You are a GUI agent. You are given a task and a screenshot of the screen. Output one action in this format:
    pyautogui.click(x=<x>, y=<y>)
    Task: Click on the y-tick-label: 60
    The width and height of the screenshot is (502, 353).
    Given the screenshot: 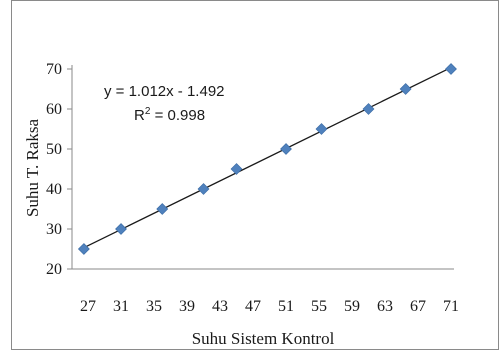 What is the action you would take?
    pyautogui.click(x=54, y=109)
    